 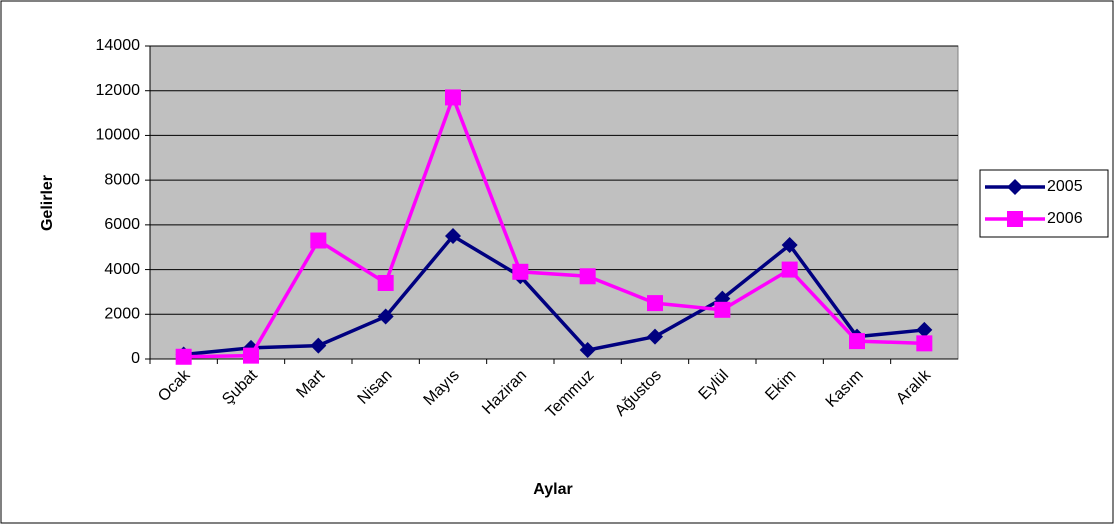 I want to click on y-tick-label: 4000, so click(x=122, y=269).